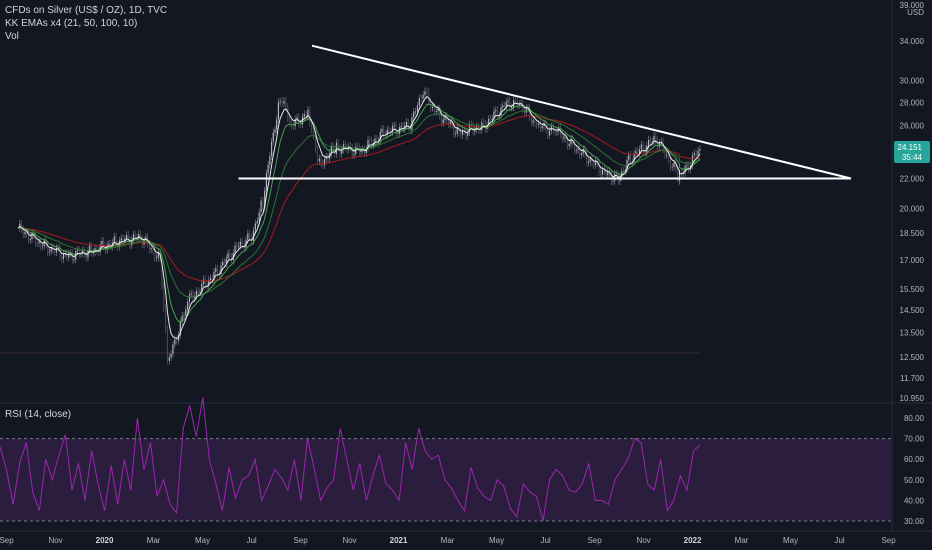  Describe the element at coordinates (38, 414) in the screenshot. I see `rsi-indicator-title: RSI (14, close)` at that location.